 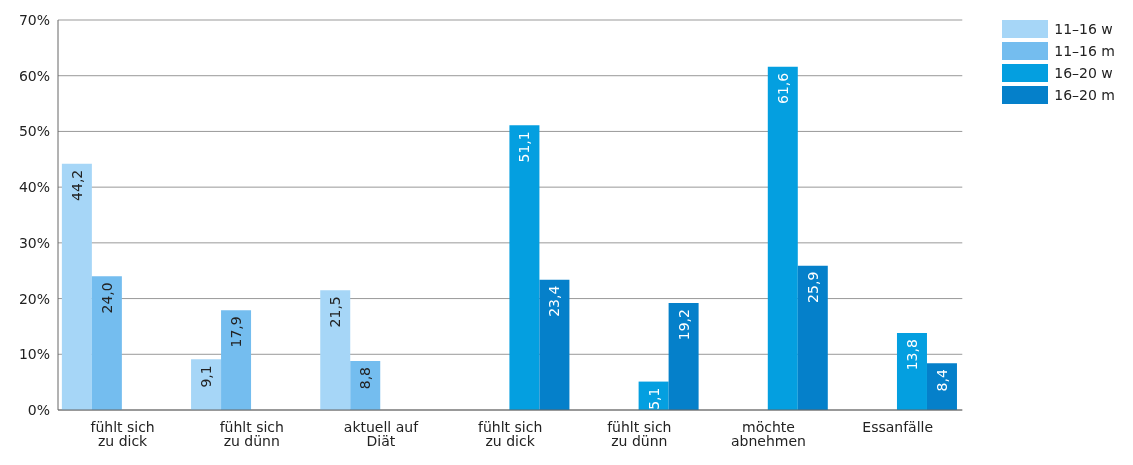 I want to click on y-tick-label: 50%, so click(x=34, y=131).